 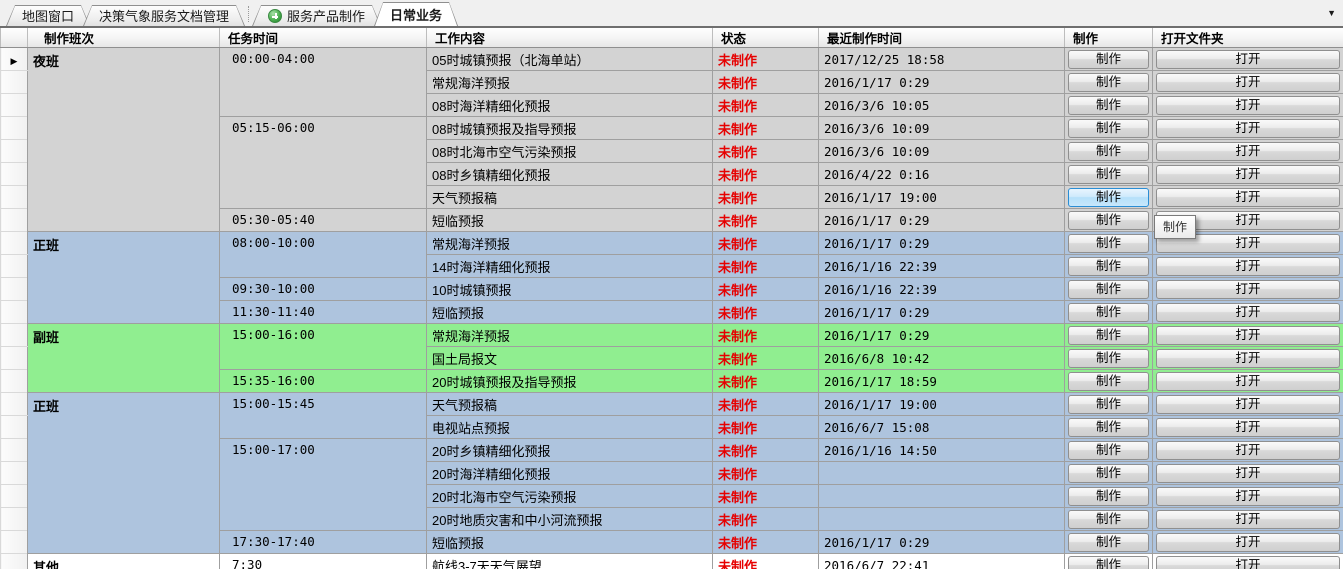 I want to click on last-make-time-cell: 2016/4/22 0:16, so click(x=942, y=174).